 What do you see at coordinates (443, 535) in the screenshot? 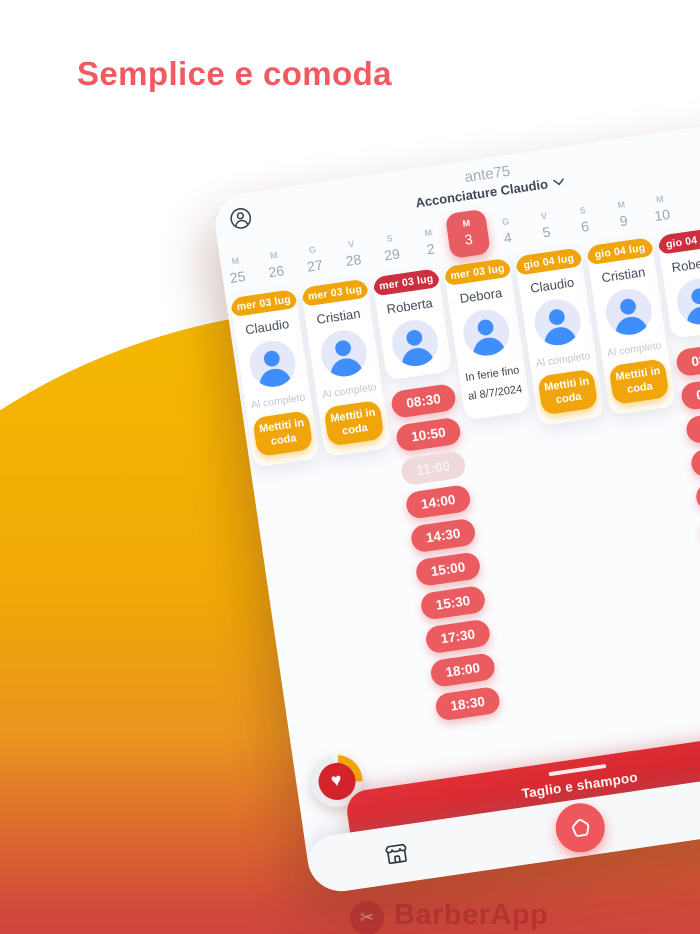
I see `time-slot: 14:30` at bounding box center [443, 535].